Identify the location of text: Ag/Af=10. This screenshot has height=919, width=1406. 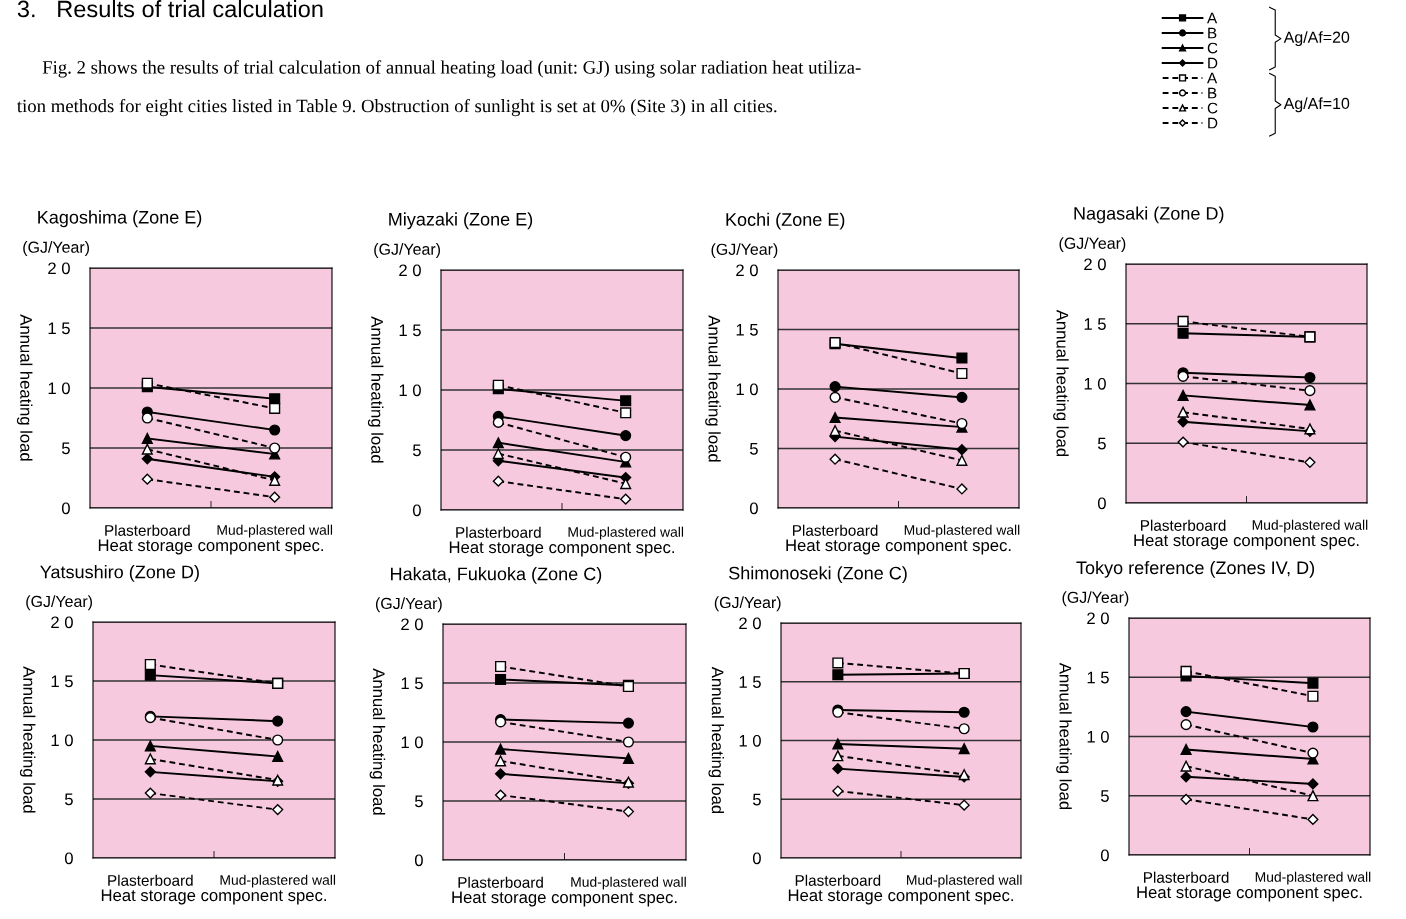
(1316, 105).